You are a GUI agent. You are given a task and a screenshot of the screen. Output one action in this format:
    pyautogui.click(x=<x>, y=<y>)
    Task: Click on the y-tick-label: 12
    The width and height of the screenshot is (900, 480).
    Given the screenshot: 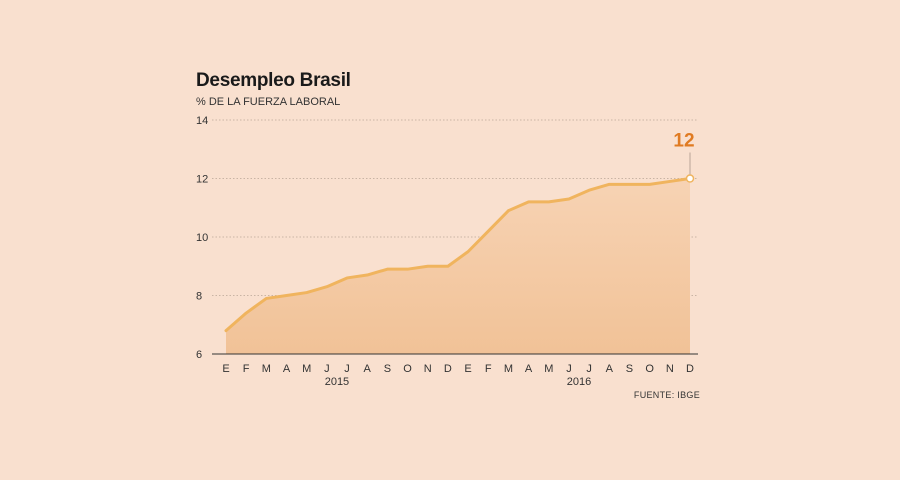 What is the action you would take?
    pyautogui.click(x=202, y=180)
    